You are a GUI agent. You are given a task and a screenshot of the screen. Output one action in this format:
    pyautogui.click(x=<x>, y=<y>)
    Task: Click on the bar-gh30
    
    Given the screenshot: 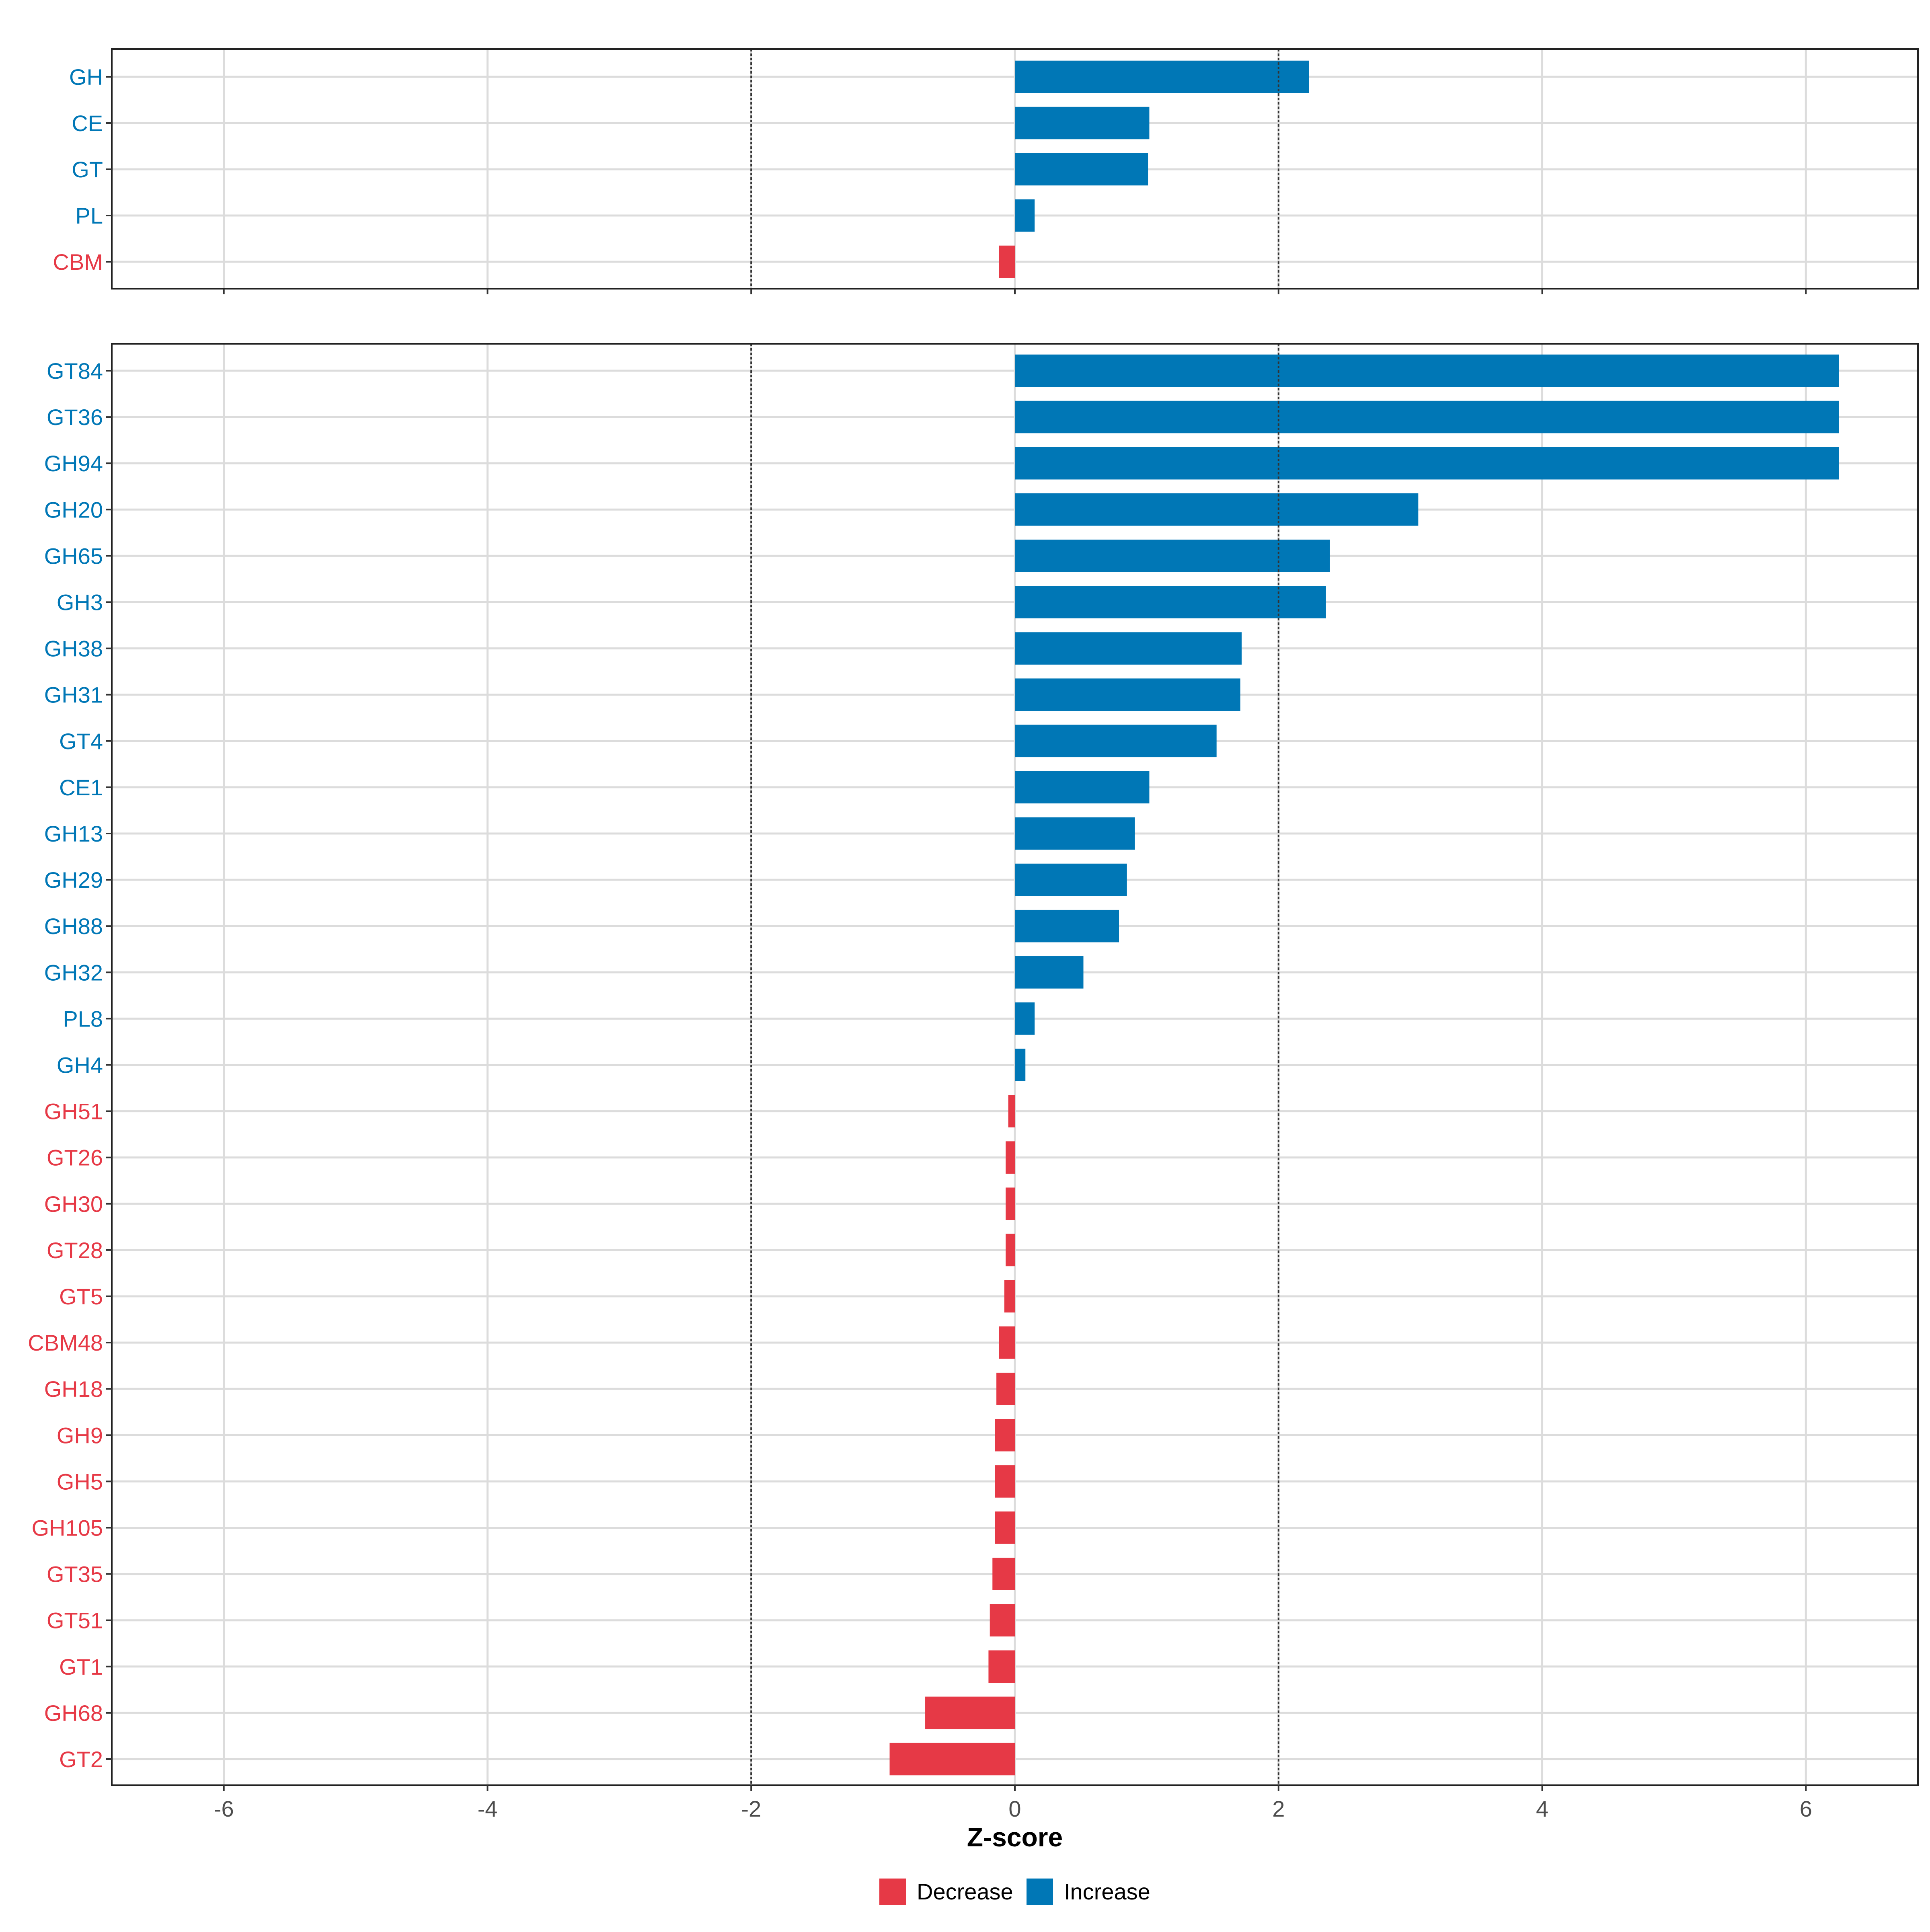 What is the action you would take?
    pyautogui.click(x=1011, y=1203)
    